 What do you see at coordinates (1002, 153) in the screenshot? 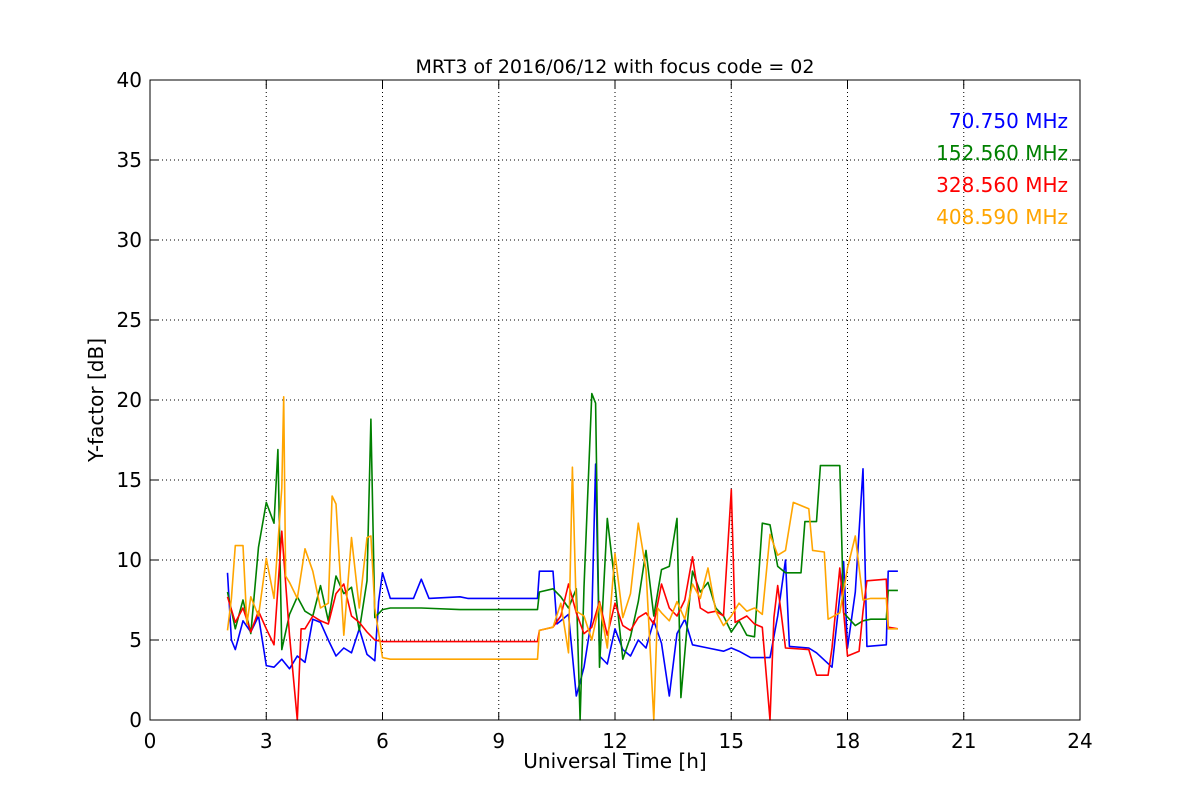
I see `legend-entry-1: 152.560 MHz` at bounding box center [1002, 153].